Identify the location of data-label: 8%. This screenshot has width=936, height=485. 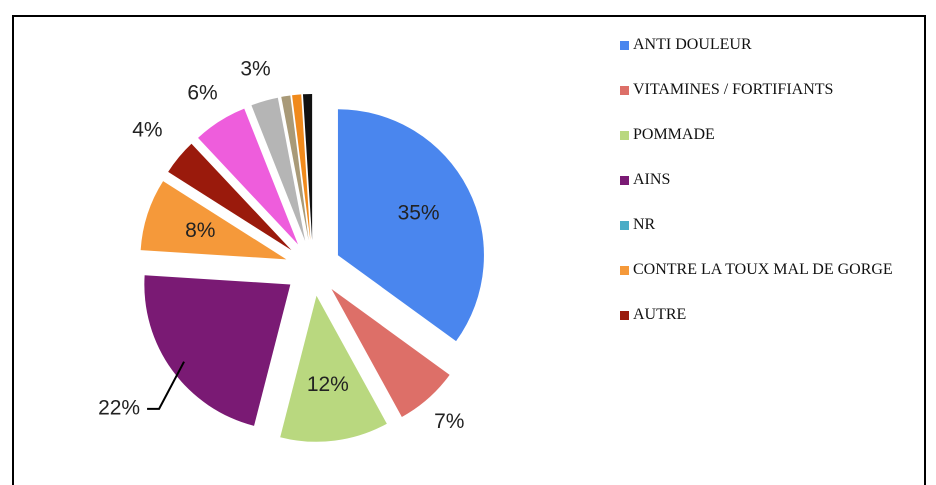
(200, 230).